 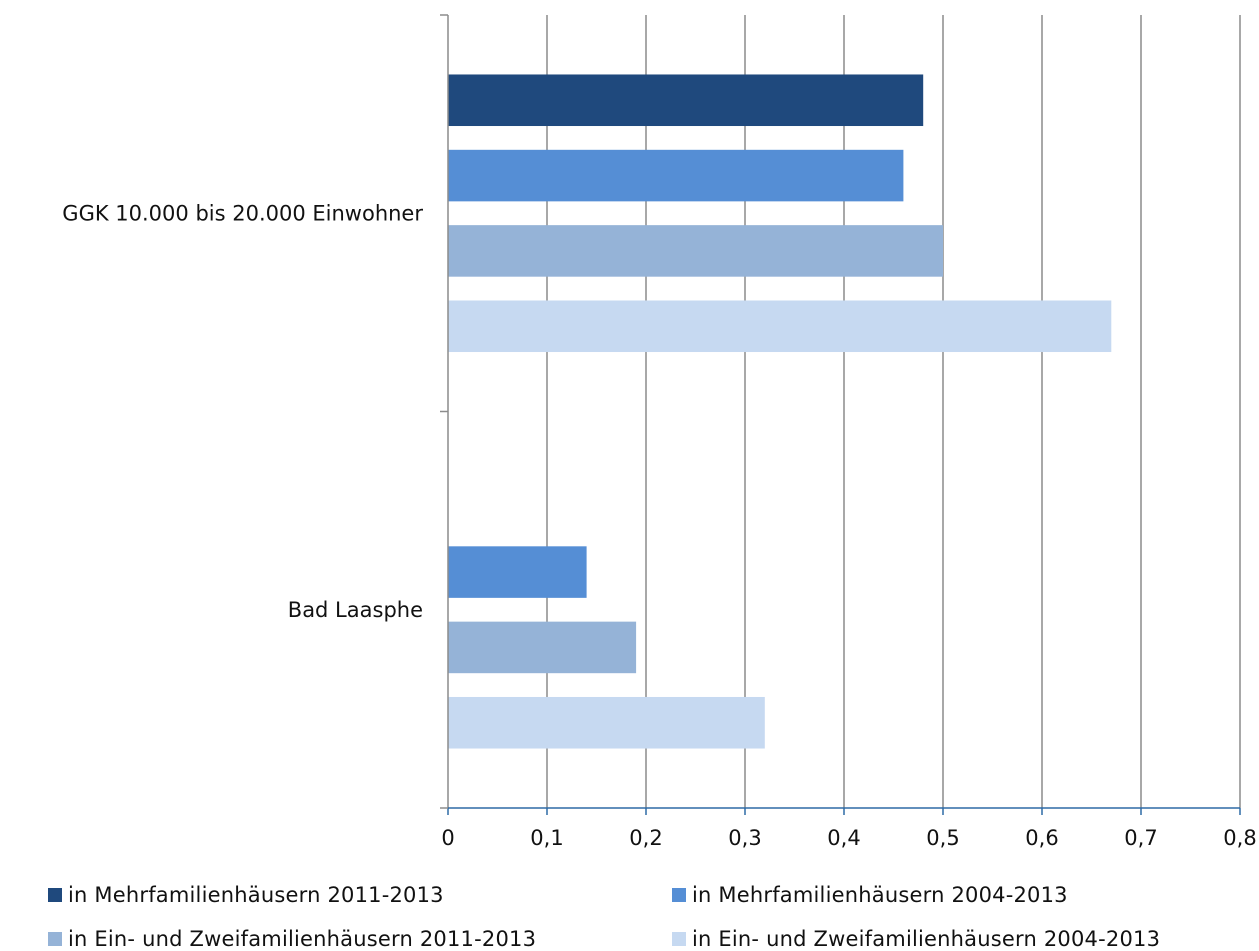 I want to click on x-tick-label: 0,6, so click(x=1041, y=838).